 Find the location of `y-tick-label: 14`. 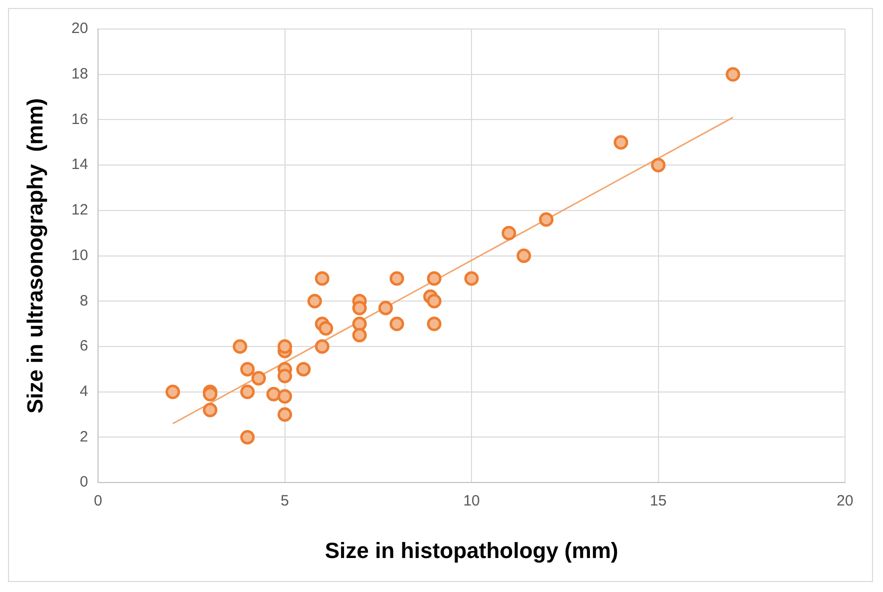

y-tick-label: 14 is located at coordinates (79, 165).